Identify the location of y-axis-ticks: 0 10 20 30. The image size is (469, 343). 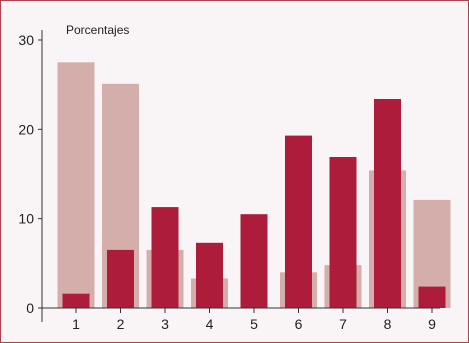
(30, 174).